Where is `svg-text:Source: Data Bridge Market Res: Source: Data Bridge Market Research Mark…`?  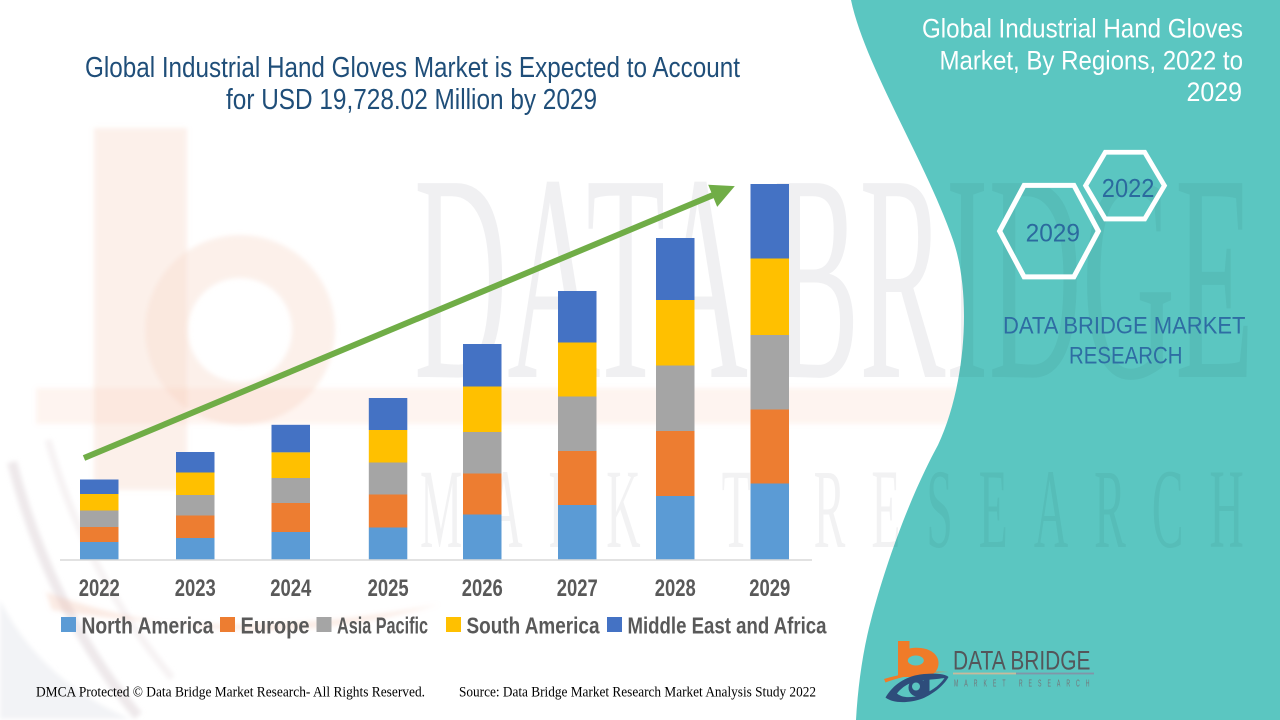
svg-text:Source: Data Bridge Market Res: Source: Data Bridge Market Research Mark… is located at coordinates (637, 693).